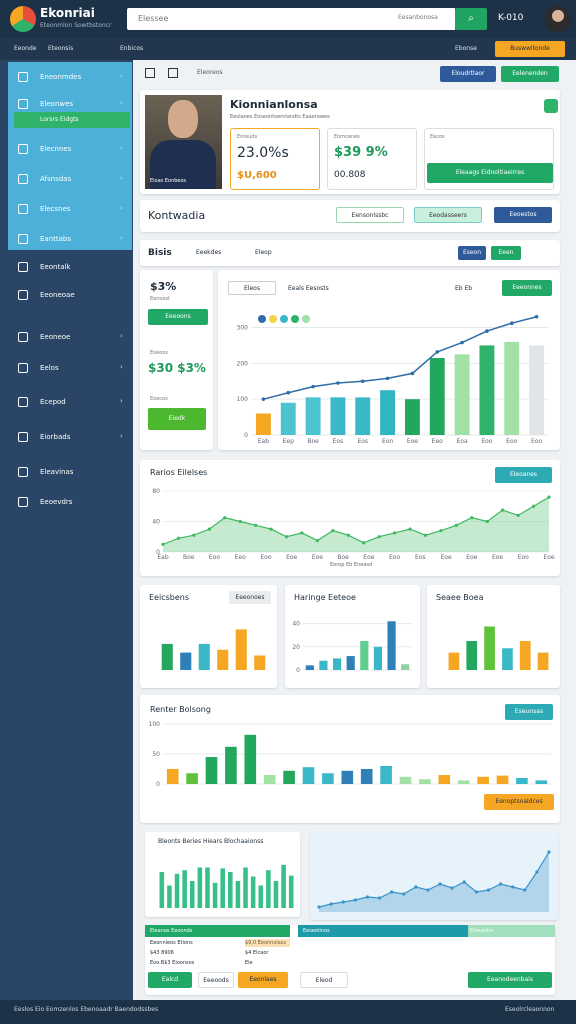 The height and width of the screenshot is (1024, 576). Describe the element at coordinates (61, 48) in the screenshot. I see `nav-item: Eteonsis` at that location.